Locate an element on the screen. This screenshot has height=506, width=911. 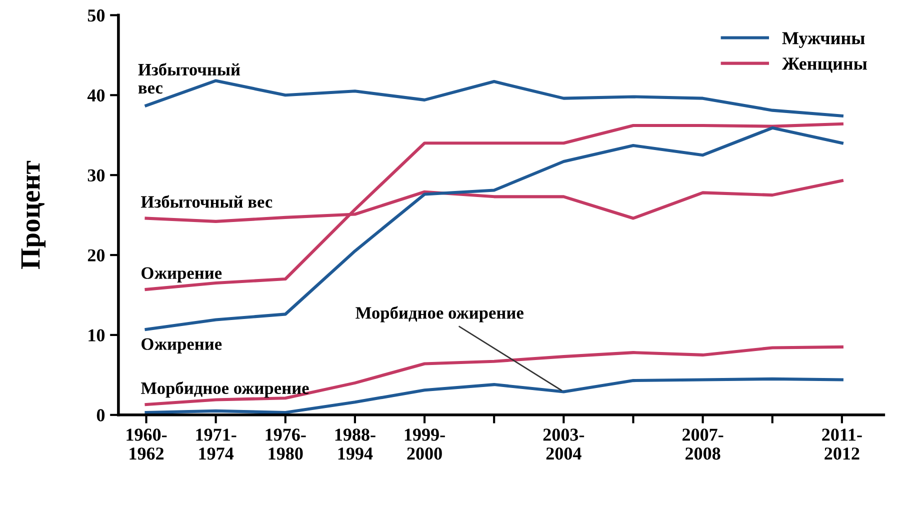
y-tick-label: 20 is located at coordinates (96, 255).